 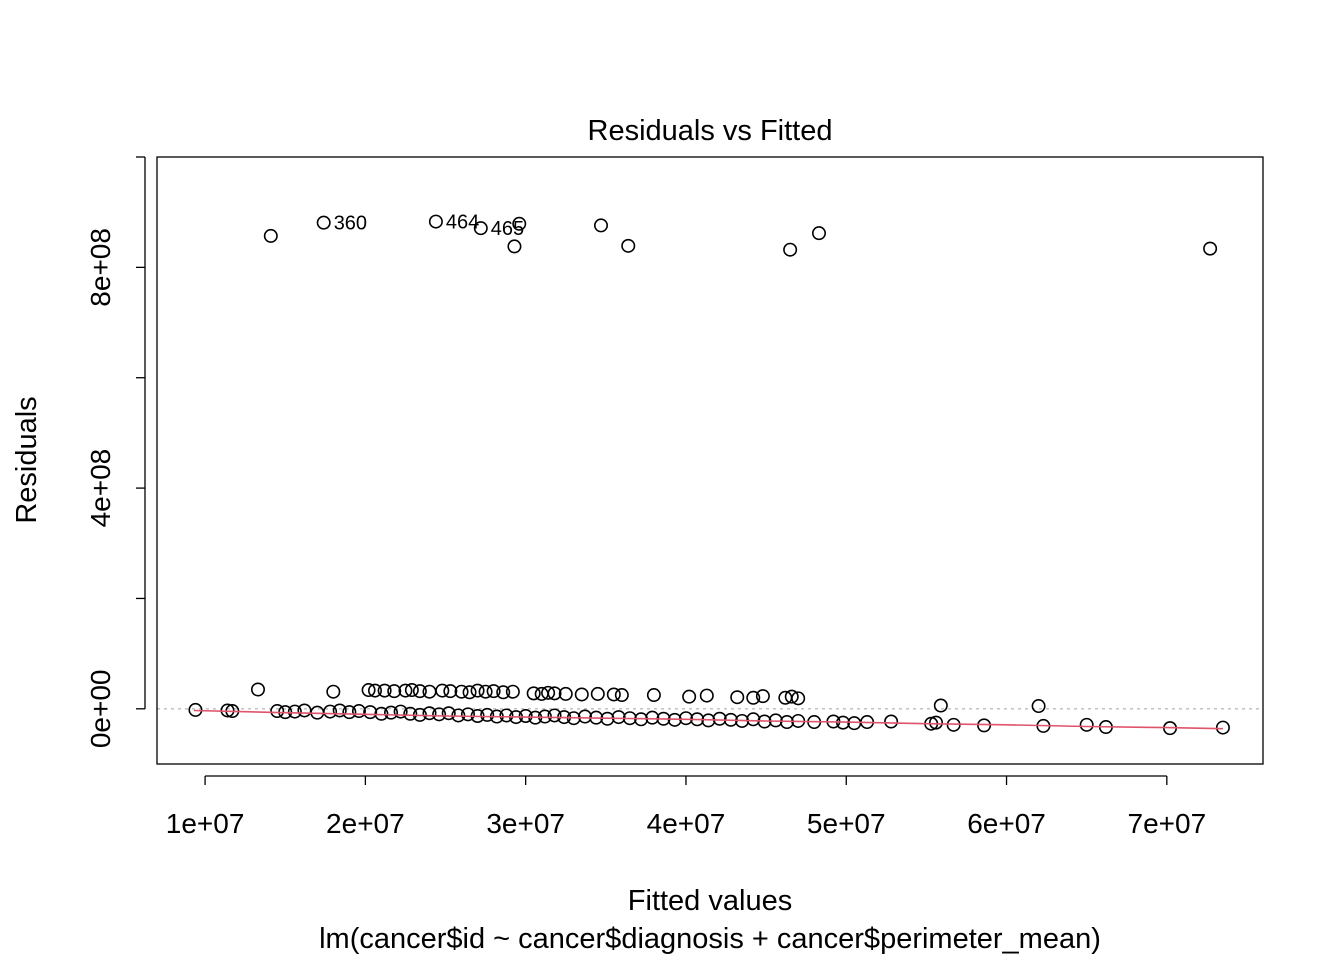 What do you see at coordinates (710, 131) in the screenshot?
I see `chart-title: Residuals vs Fitted` at bounding box center [710, 131].